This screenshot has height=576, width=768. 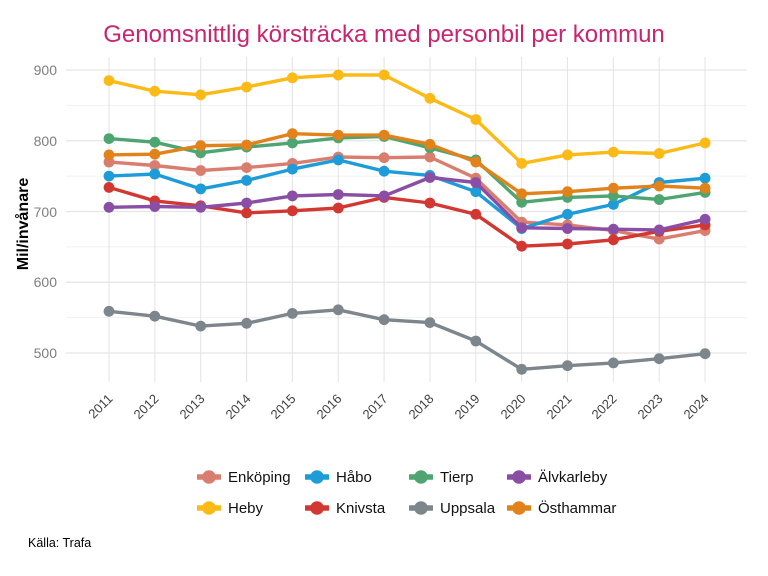 What do you see at coordinates (45, 70) in the screenshot?
I see `y-tick-label: 900` at bounding box center [45, 70].